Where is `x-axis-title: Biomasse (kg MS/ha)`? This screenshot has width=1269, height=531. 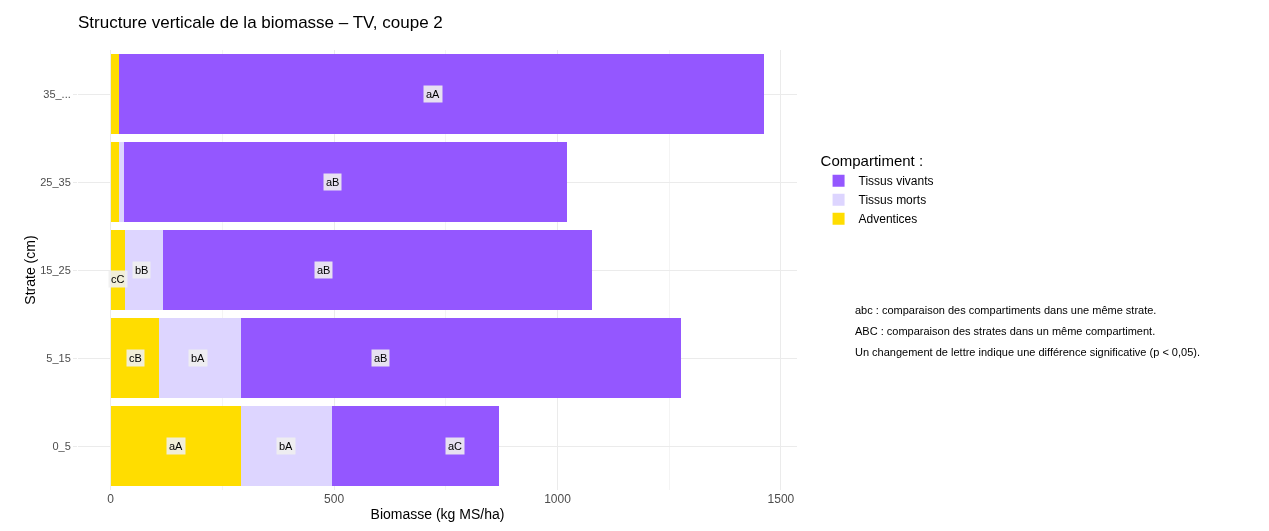
x-axis-title: Biomasse (kg MS/ha) is located at coordinates (437, 514).